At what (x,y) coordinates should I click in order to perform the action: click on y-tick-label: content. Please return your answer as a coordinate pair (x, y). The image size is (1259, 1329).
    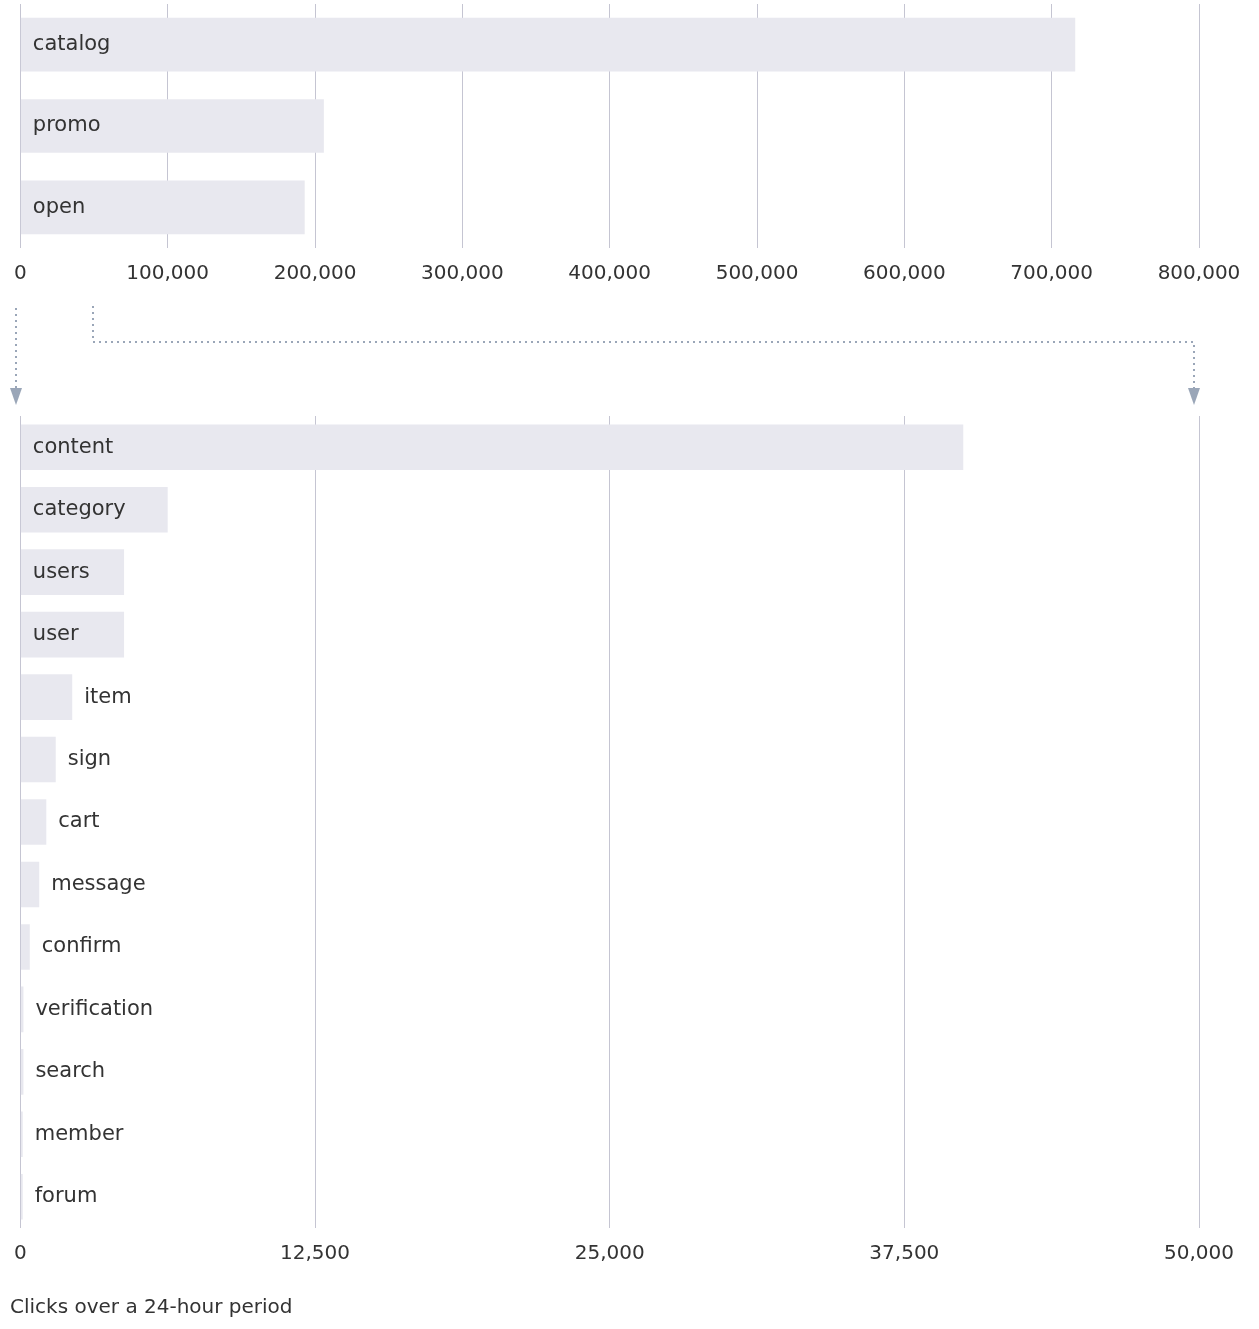
    Looking at the image, I should click on (73, 445).